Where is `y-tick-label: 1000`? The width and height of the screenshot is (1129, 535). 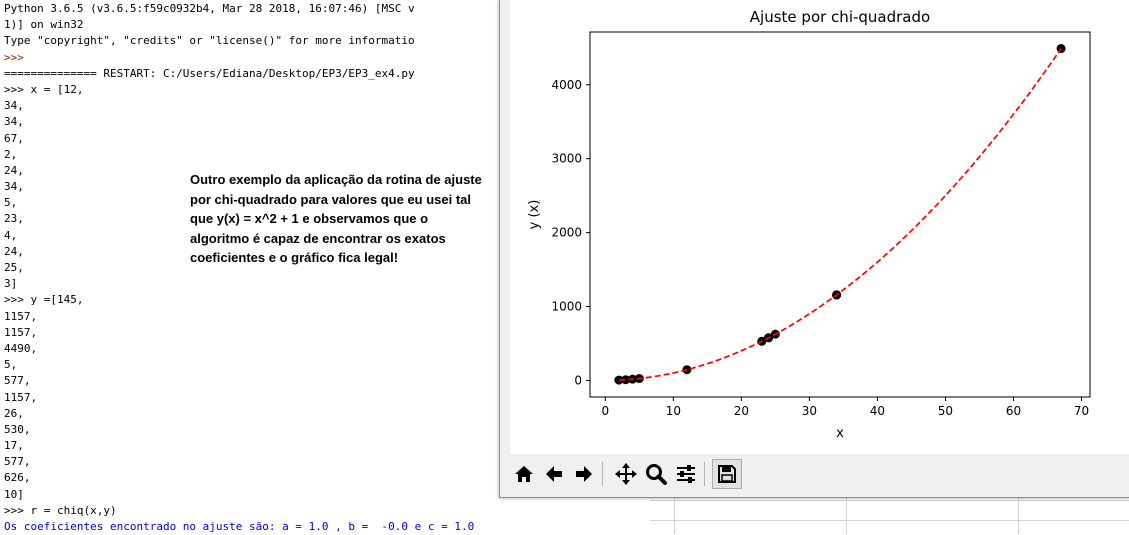
y-tick-label: 1000 is located at coordinates (566, 307).